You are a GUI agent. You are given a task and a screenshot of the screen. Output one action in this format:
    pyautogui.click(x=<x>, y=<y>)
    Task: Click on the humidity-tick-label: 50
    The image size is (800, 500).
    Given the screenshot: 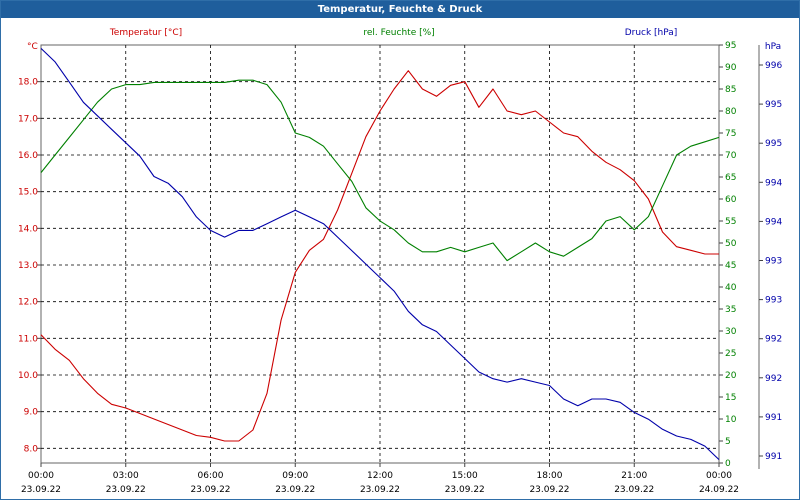 What is the action you would take?
    pyautogui.click(x=731, y=244)
    